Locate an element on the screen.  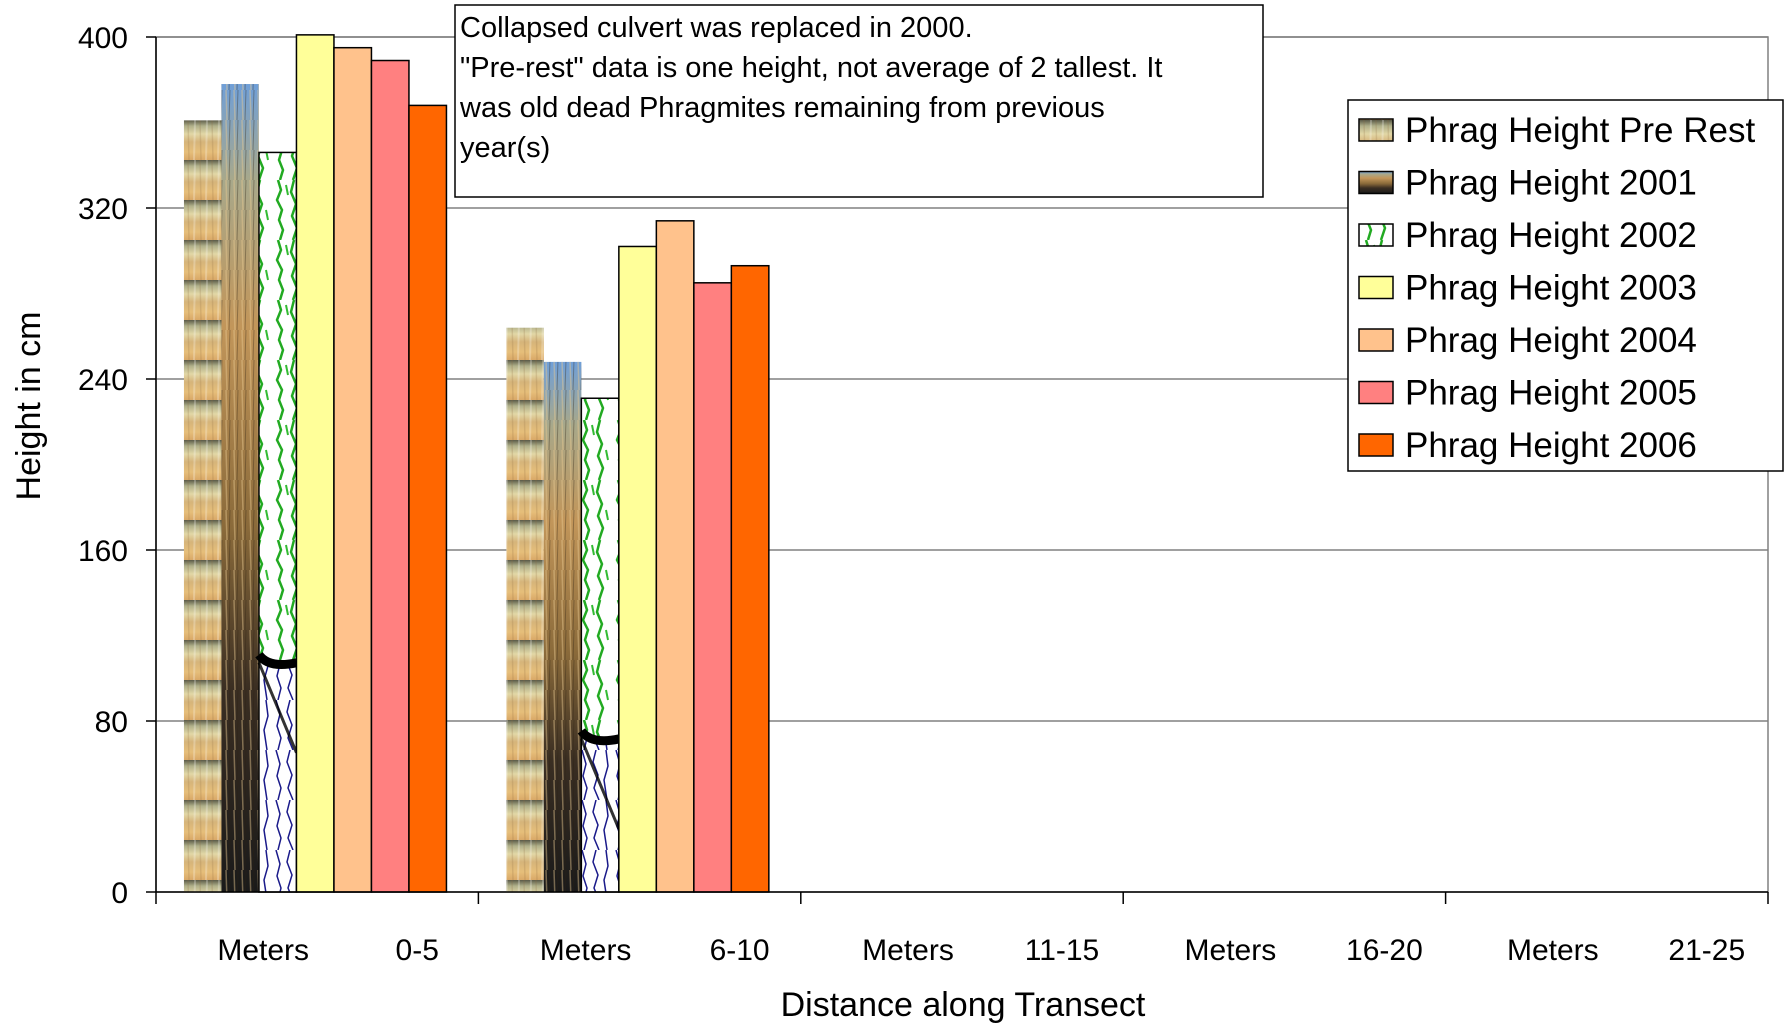
legend-label: Phrag Height 2005 is located at coordinates (1551, 393).